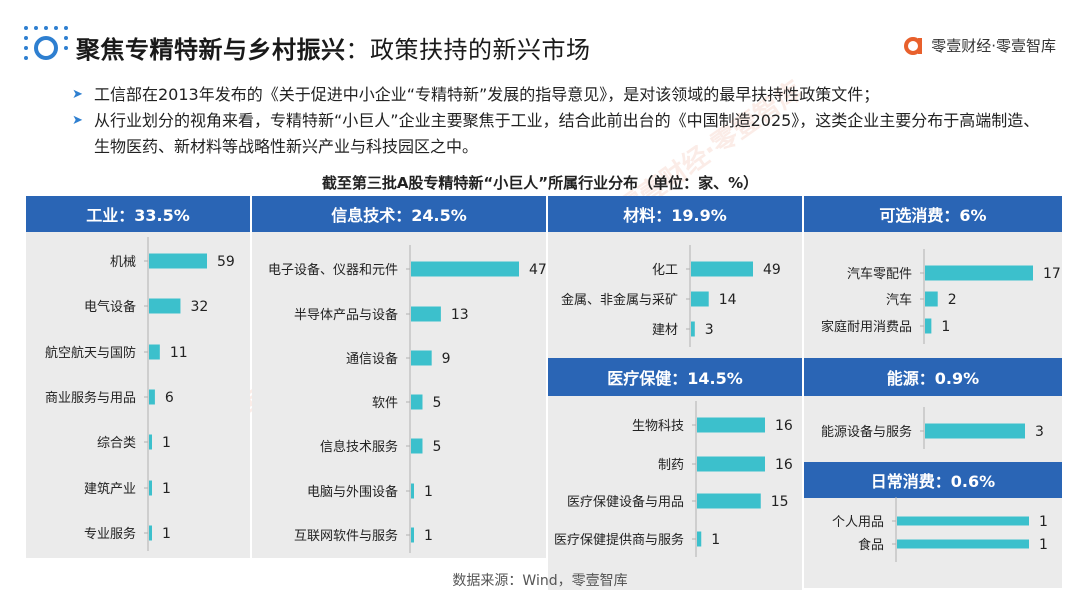  Describe the element at coordinates (540, 581) in the screenshot. I see `source-note: 数据来源：Wind，零壹智库` at that location.